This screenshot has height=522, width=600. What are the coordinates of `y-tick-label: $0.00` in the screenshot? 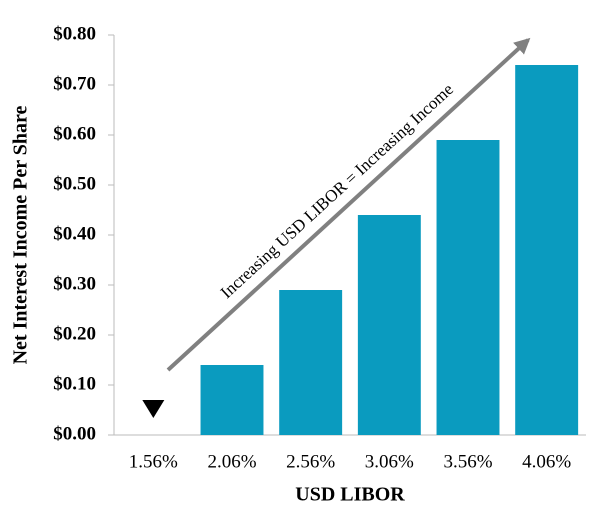 It's located at (74, 433).